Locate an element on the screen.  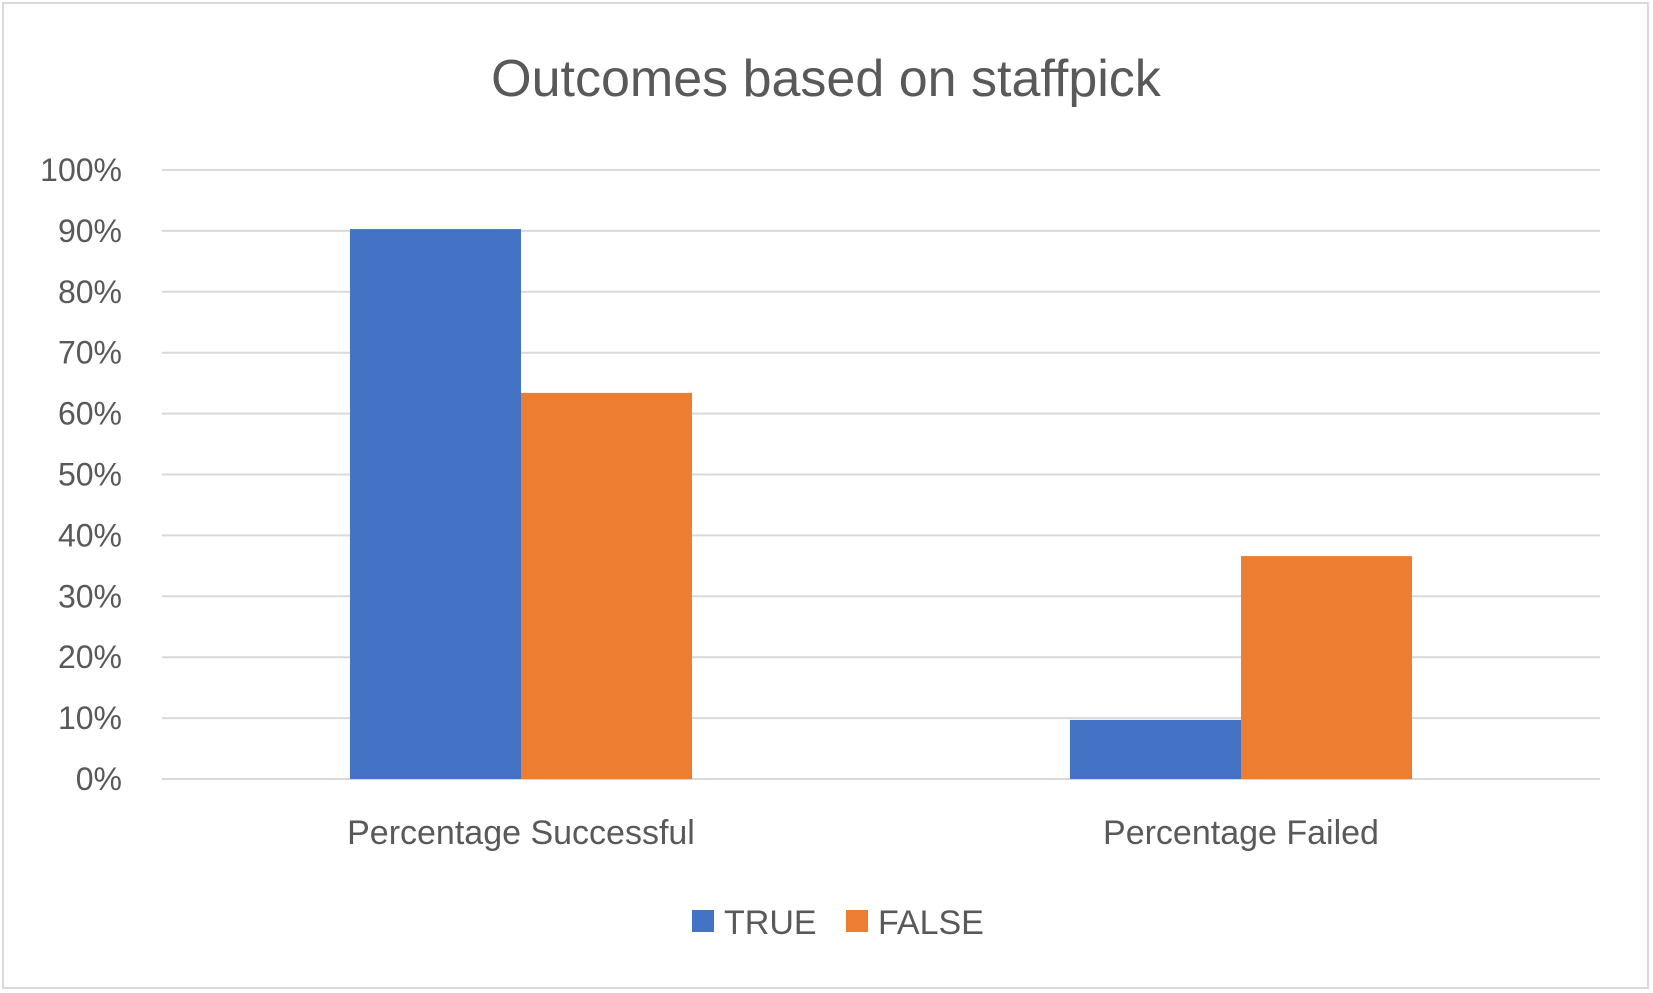
y-tick-label: 10% is located at coordinates (90, 718).